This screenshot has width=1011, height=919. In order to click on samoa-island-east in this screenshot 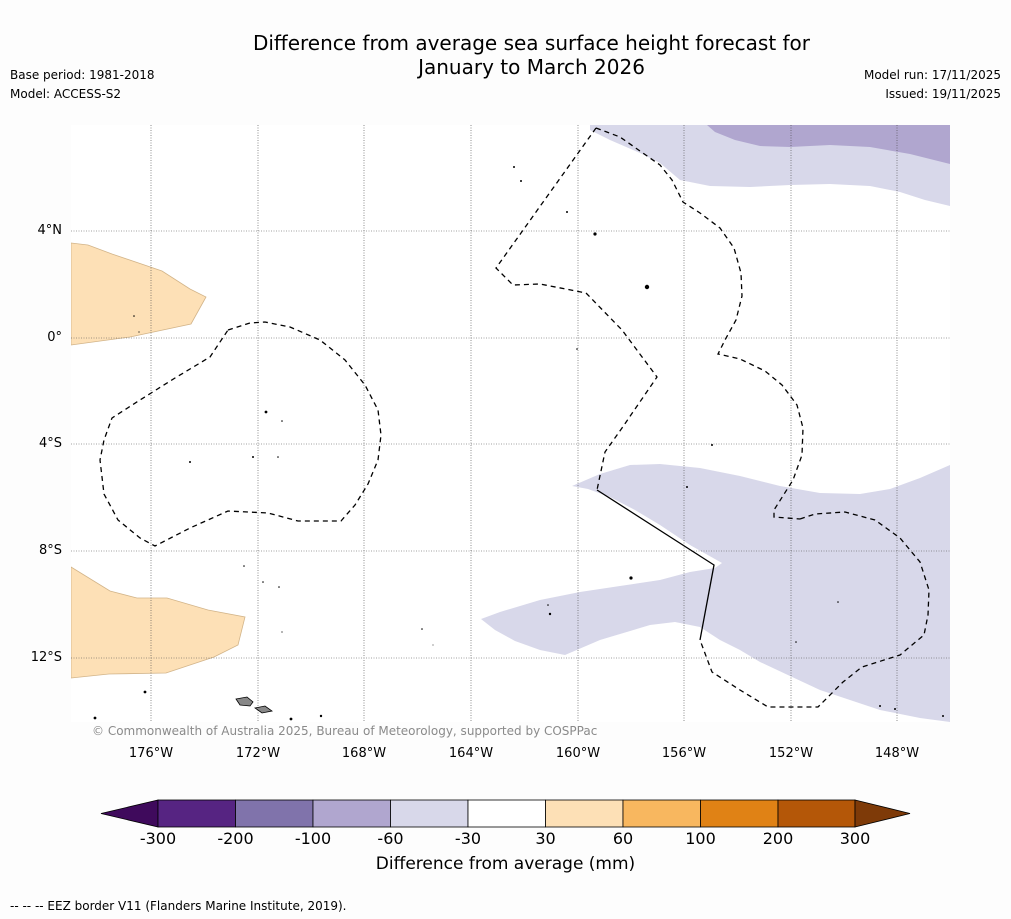, I will do `click(263, 709)`.